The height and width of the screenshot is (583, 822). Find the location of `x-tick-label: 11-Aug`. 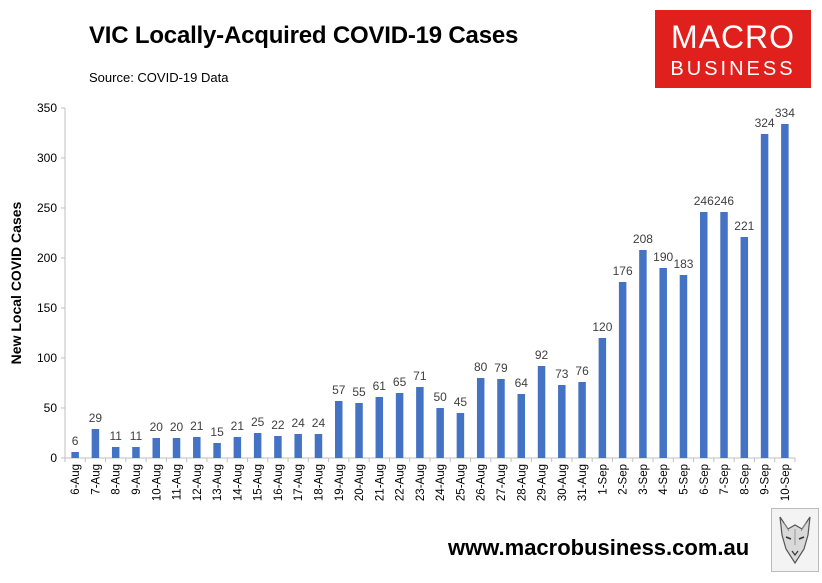

x-tick-label: 11-Aug is located at coordinates (178, 482).